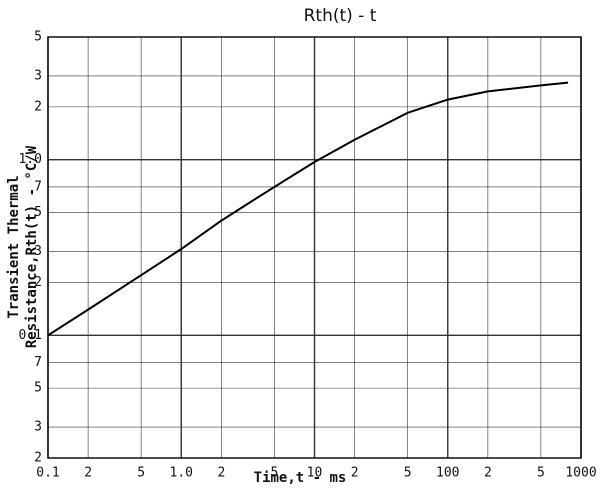  Describe the element at coordinates (47, 473) in the screenshot. I see `x-tick-label: 0.1` at that location.